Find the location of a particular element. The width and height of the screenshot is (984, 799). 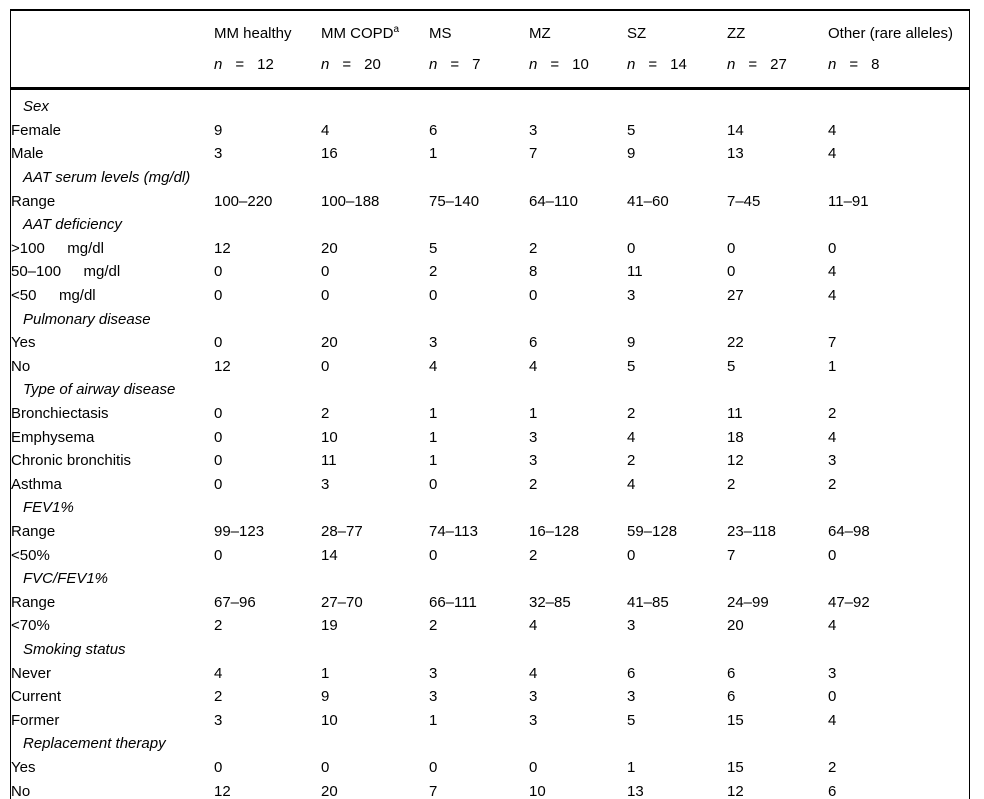

column-header: MZ is located at coordinates (578, 30).